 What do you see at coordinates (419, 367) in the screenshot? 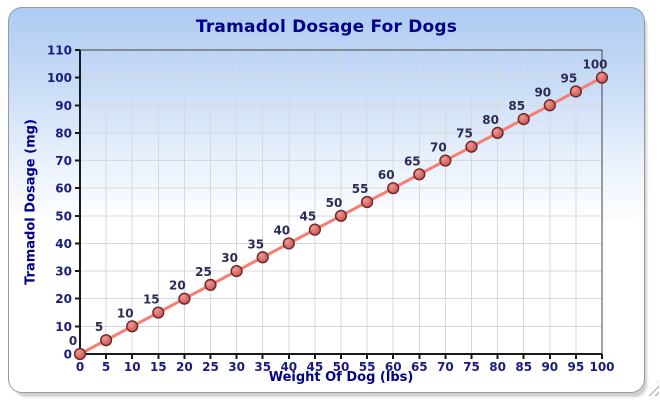
I see `x-tick-label: 65` at bounding box center [419, 367].